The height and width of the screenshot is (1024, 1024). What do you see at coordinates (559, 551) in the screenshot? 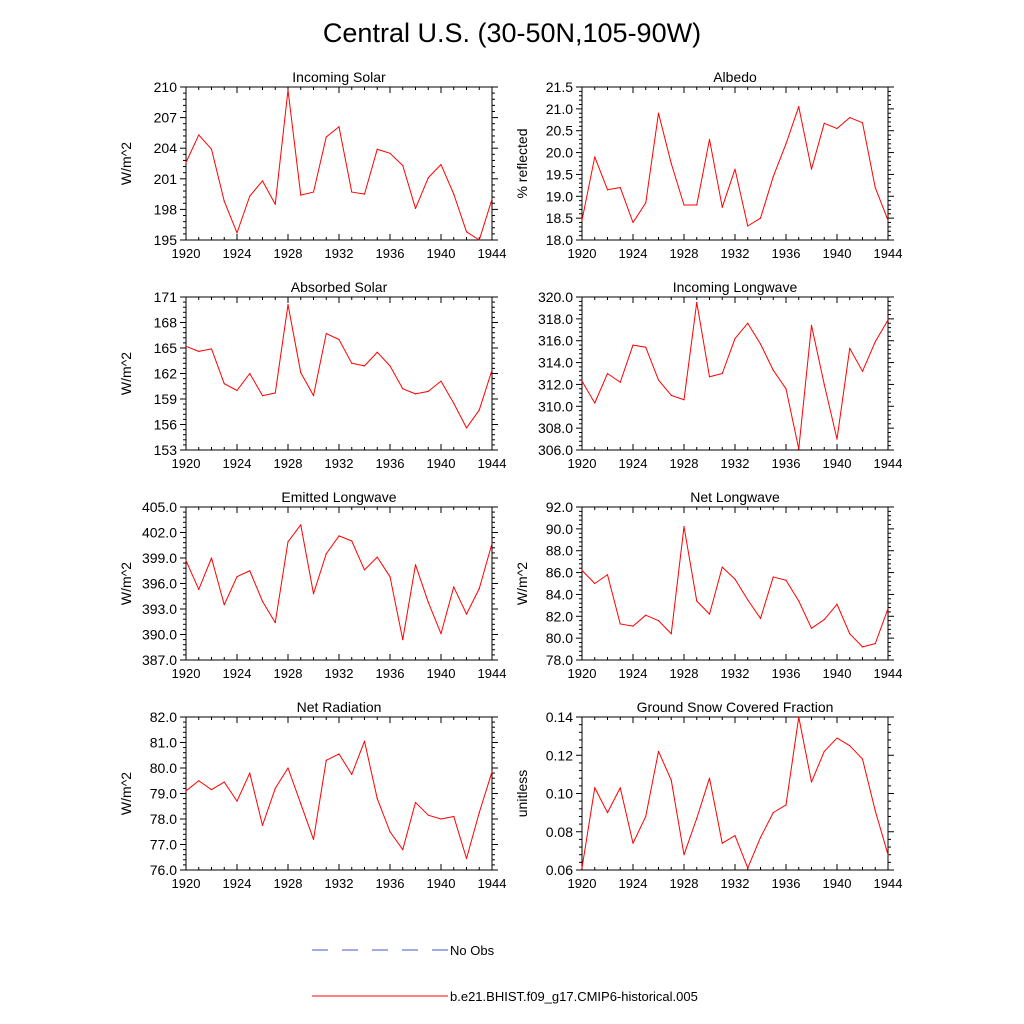
I see `y-tick-label: 88.0` at bounding box center [559, 551].